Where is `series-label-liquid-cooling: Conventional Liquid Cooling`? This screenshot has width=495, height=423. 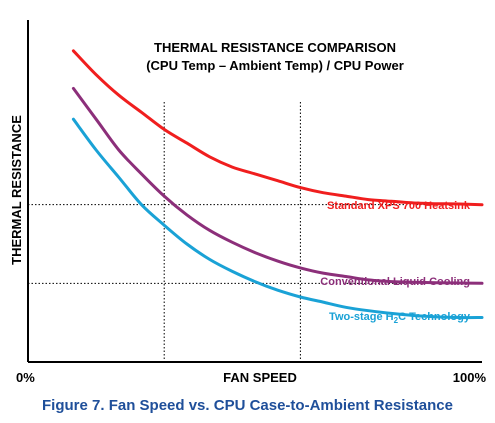
series-label-liquid-cooling: Conventional Liquid Cooling is located at coordinates (395, 282).